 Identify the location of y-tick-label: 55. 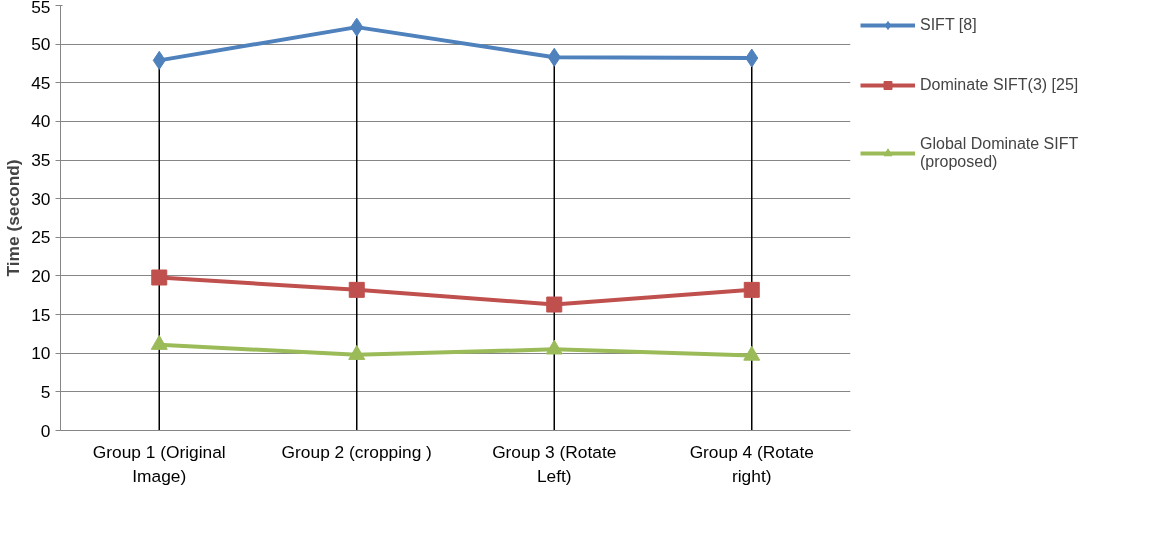
(41, 8).